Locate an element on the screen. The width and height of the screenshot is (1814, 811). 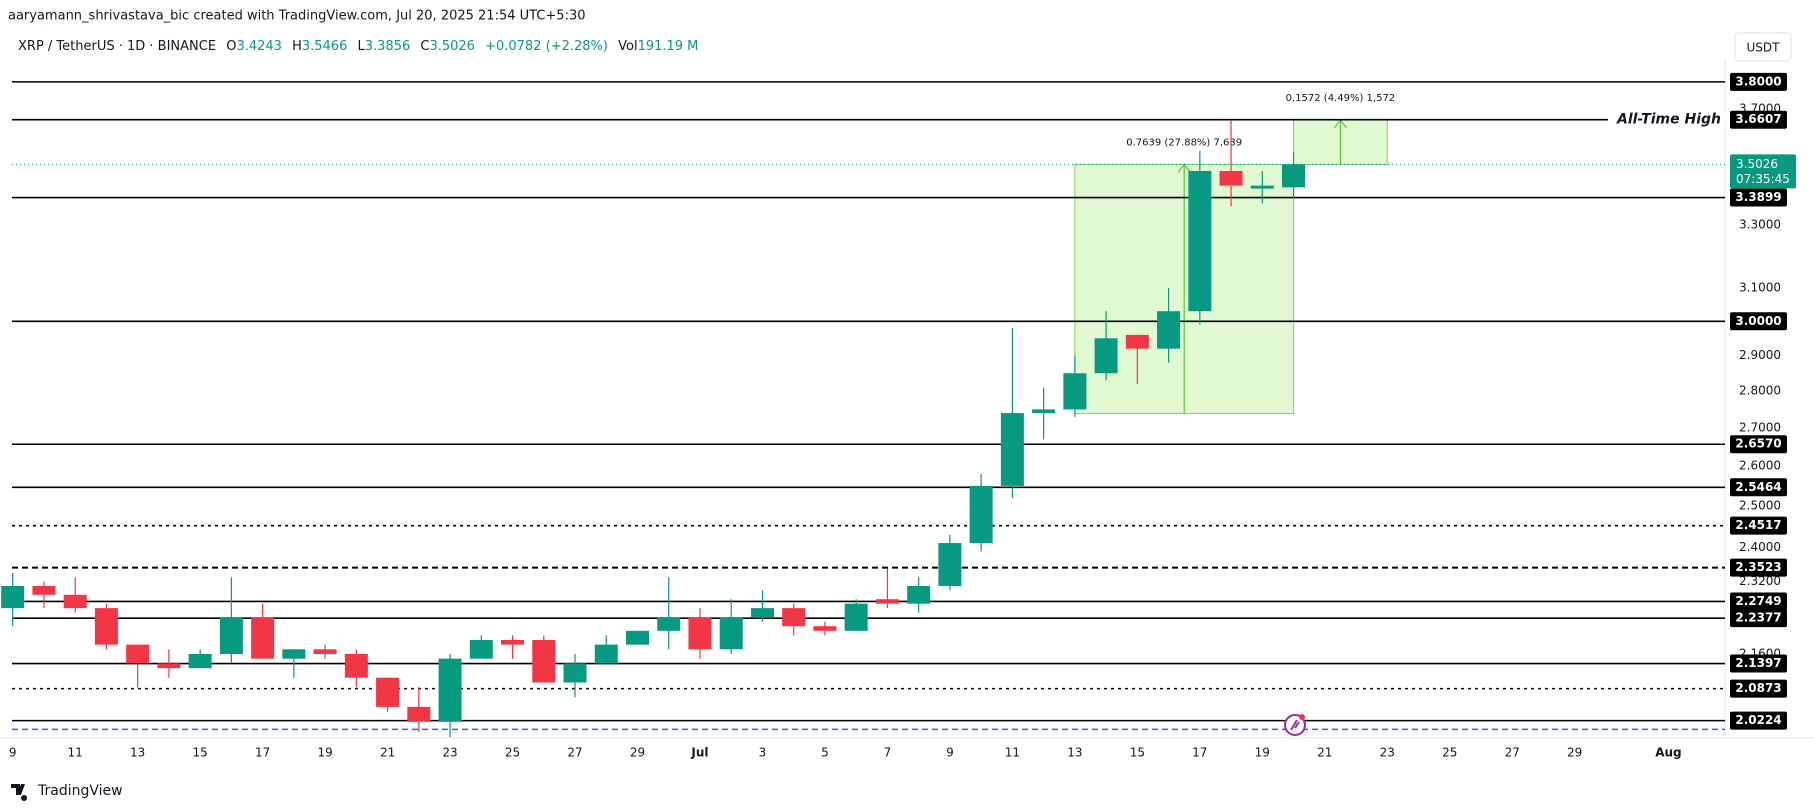
y-tick-label: 2.9000 is located at coordinates (1760, 355).